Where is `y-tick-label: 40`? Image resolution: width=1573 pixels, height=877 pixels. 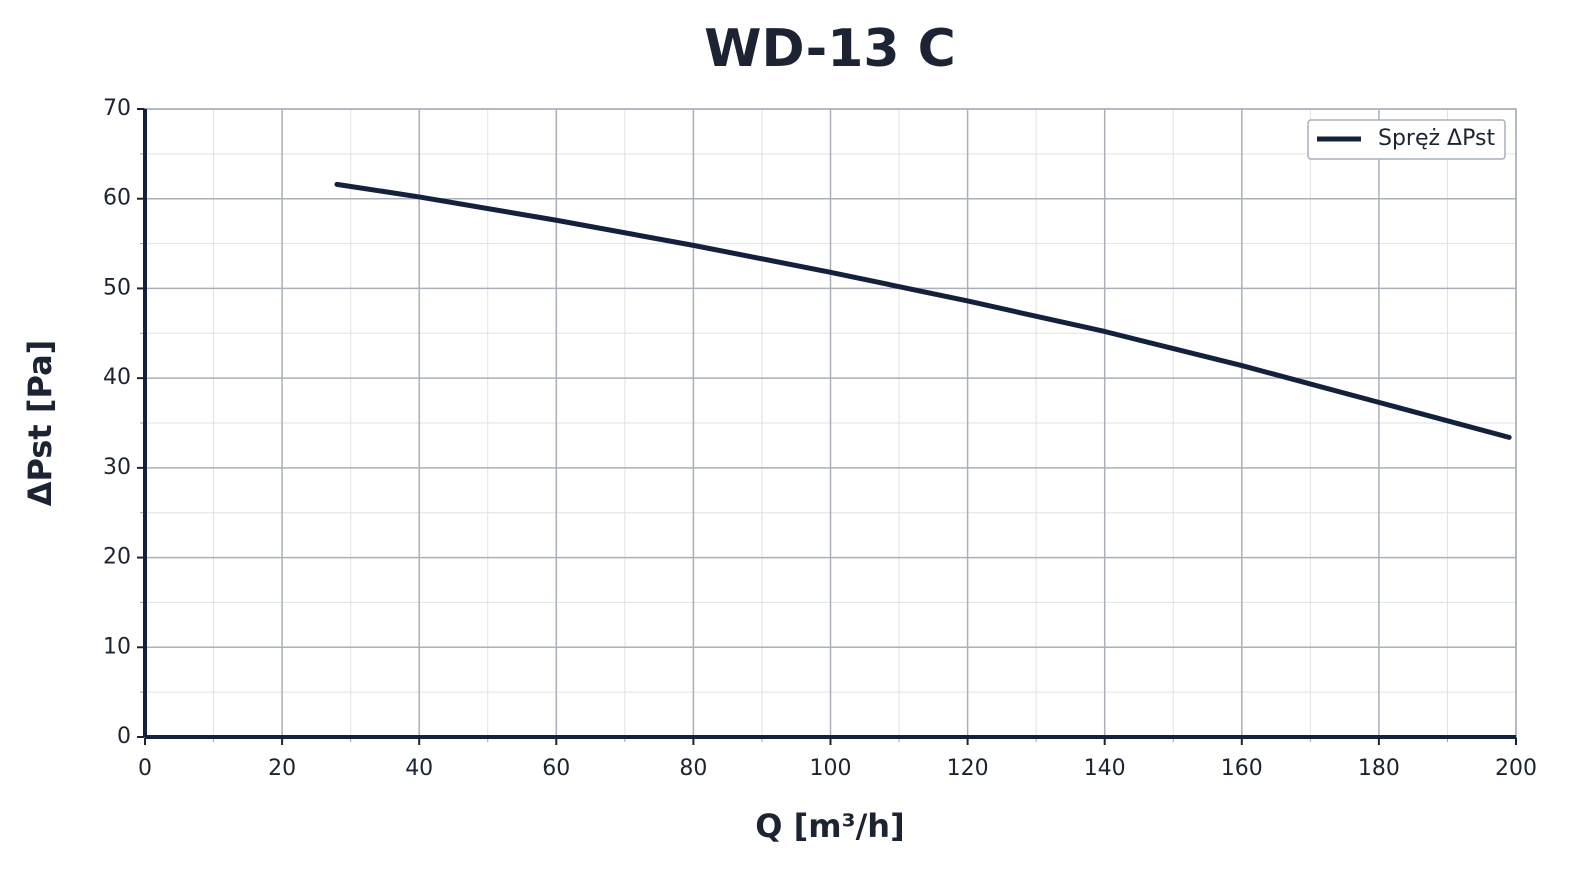
y-tick-label: 40 is located at coordinates (117, 377).